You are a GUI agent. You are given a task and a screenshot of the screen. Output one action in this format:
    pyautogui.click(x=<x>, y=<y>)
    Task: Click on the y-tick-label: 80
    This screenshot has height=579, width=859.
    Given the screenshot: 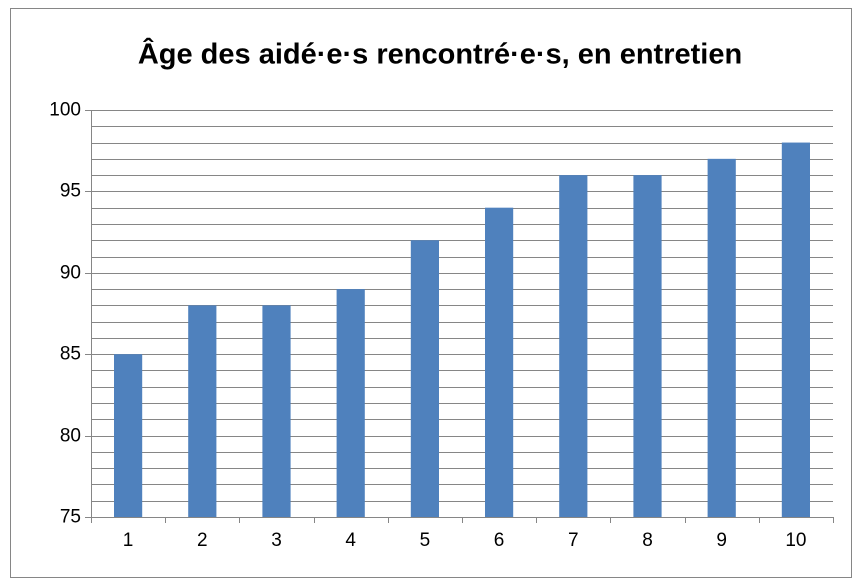 What is the action you would take?
    pyautogui.click(x=70, y=436)
    